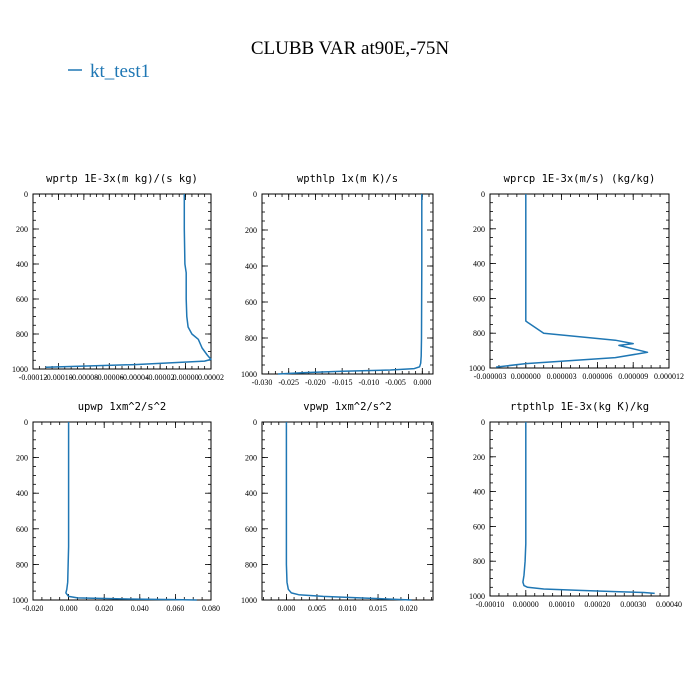 The height and width of the screenshot is (700, 700). What do you see at coordinates (350, 48) in the screenshot?
I see `figure-title: CLUBB VAR at90E,-75N` at bounding box center [350, 48].